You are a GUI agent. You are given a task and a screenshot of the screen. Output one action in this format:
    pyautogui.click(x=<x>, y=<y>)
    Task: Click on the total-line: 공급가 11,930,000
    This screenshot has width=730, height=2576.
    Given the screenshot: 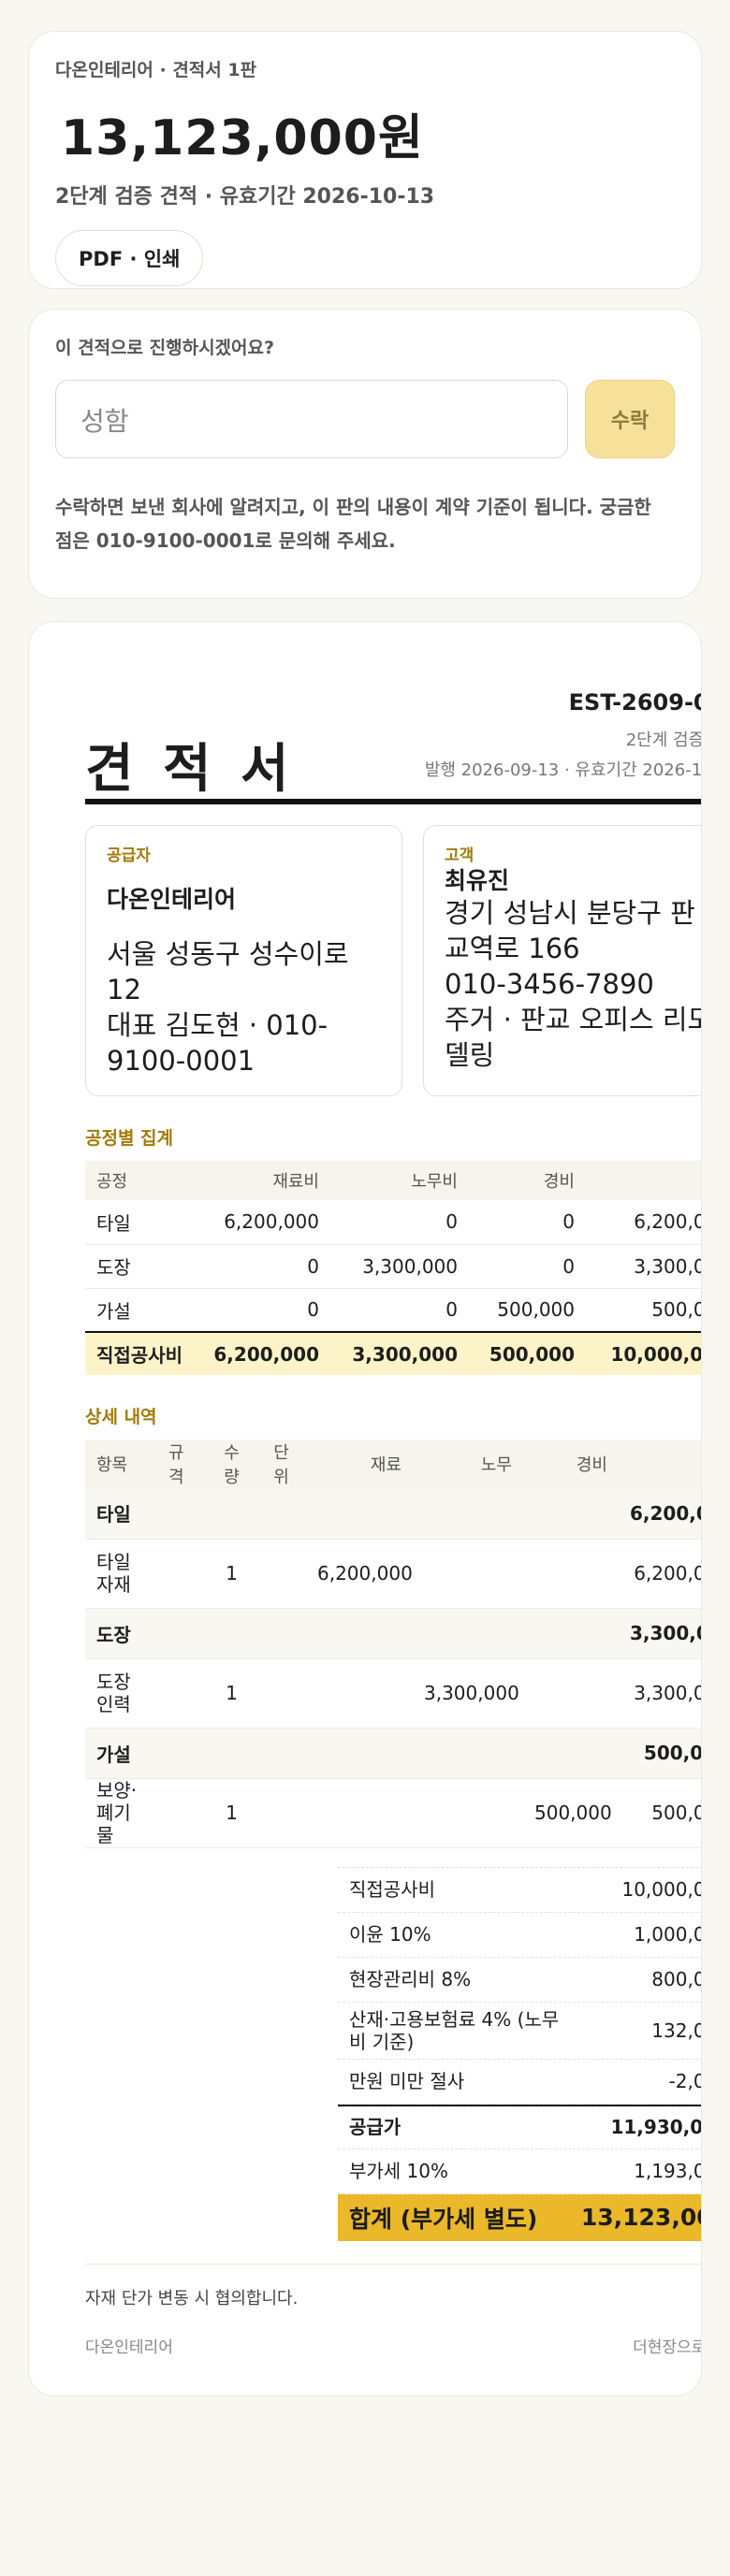 What is the action you would take?
    pyautogui.click(x=520, y=2126)
    